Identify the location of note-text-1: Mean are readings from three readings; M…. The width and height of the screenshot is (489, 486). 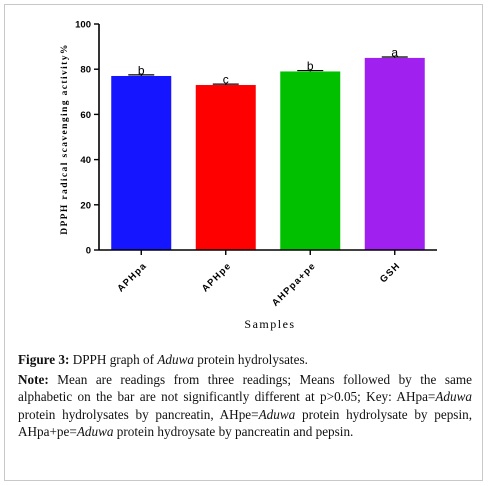
(245, 388).